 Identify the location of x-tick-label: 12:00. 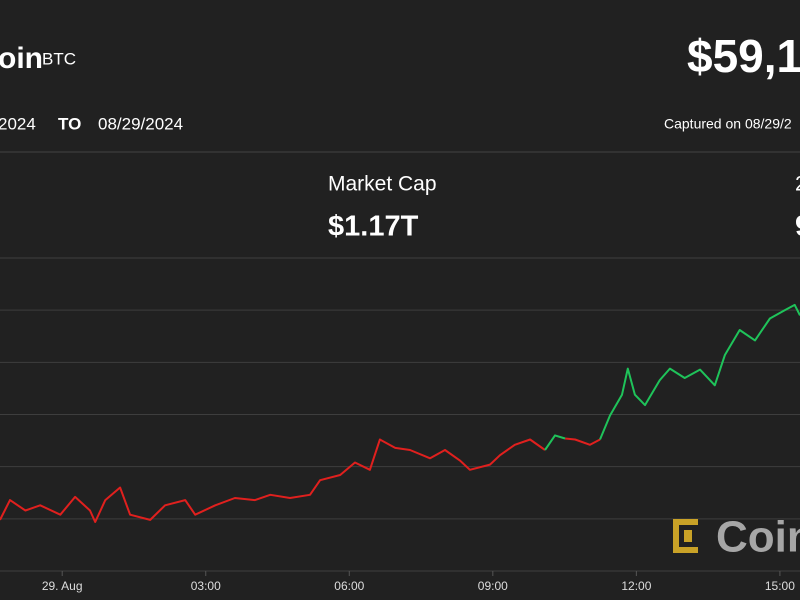
(636, 586).